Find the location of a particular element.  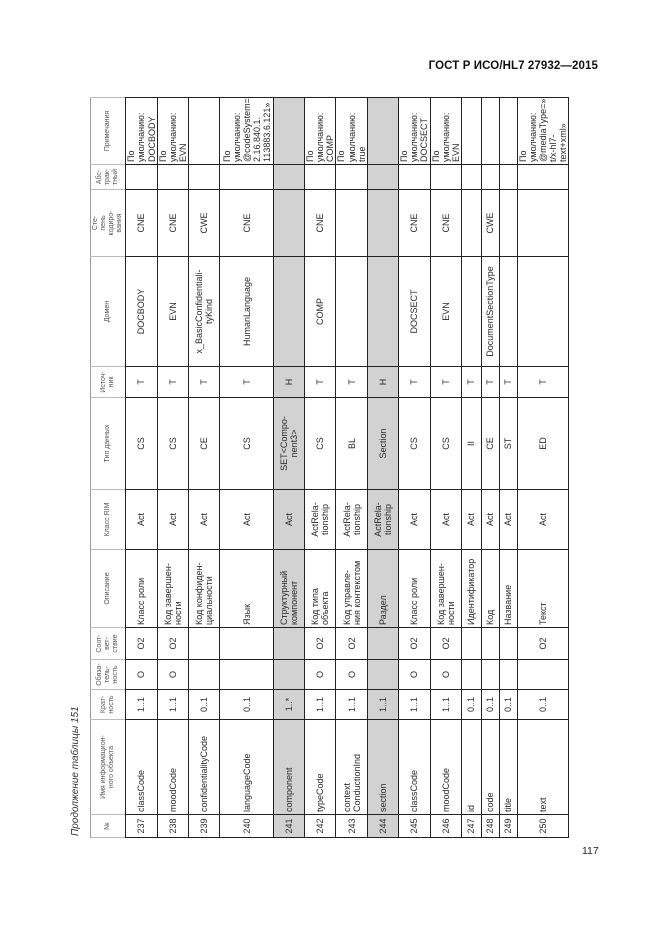

cell-desc: Структурный компонент is located at coordinates (289, 588).